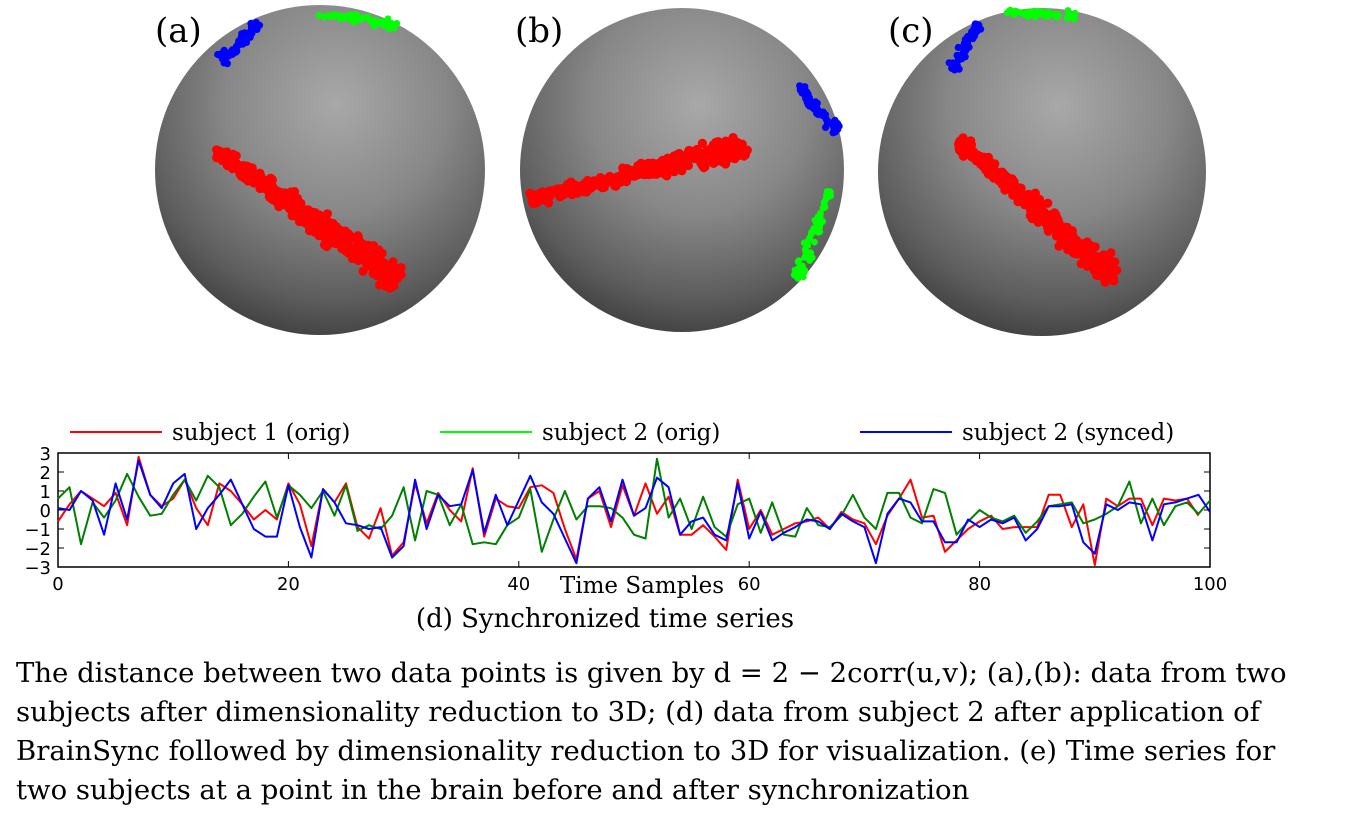  I want to click on legend-entry: subject 1 (orig), so click(261, 433).